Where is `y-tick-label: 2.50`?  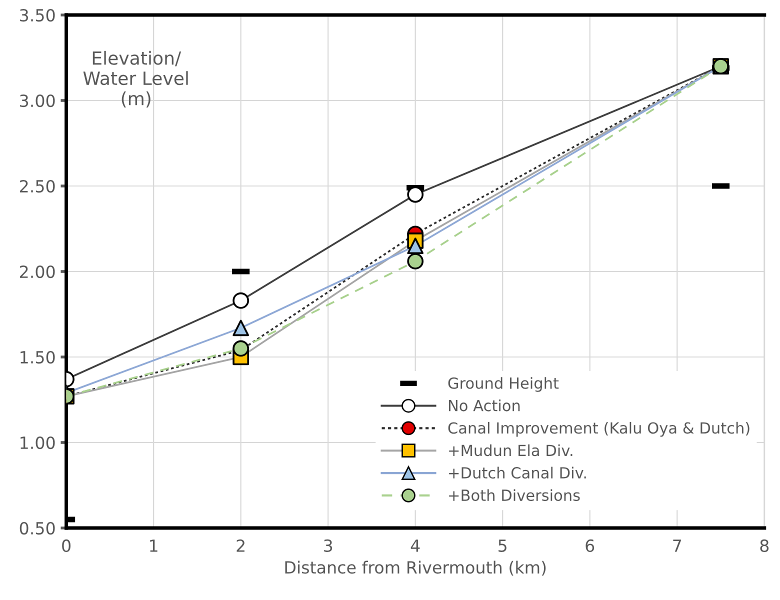 y-tick-label: 2.50 is located at coordinates (37, 186).